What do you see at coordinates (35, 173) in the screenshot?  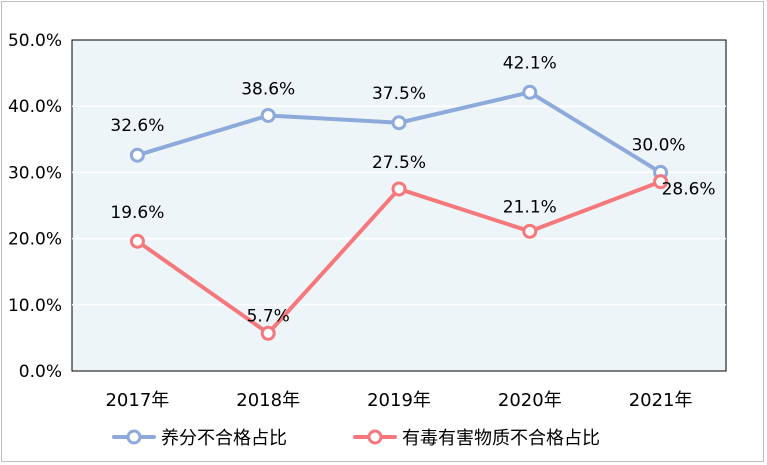 I see `y-tick-label: 30.0%` at bounding box center [35, 173].